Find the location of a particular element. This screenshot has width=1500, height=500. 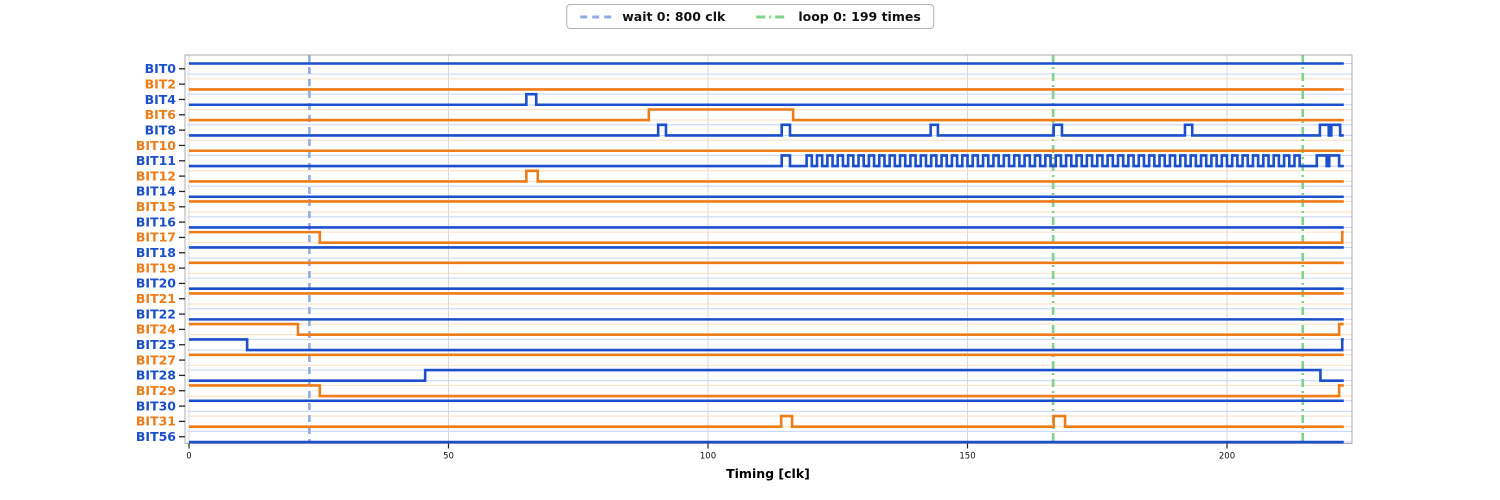

signal-label-BIT10: BIT10 is located at coordinates (156, 145).